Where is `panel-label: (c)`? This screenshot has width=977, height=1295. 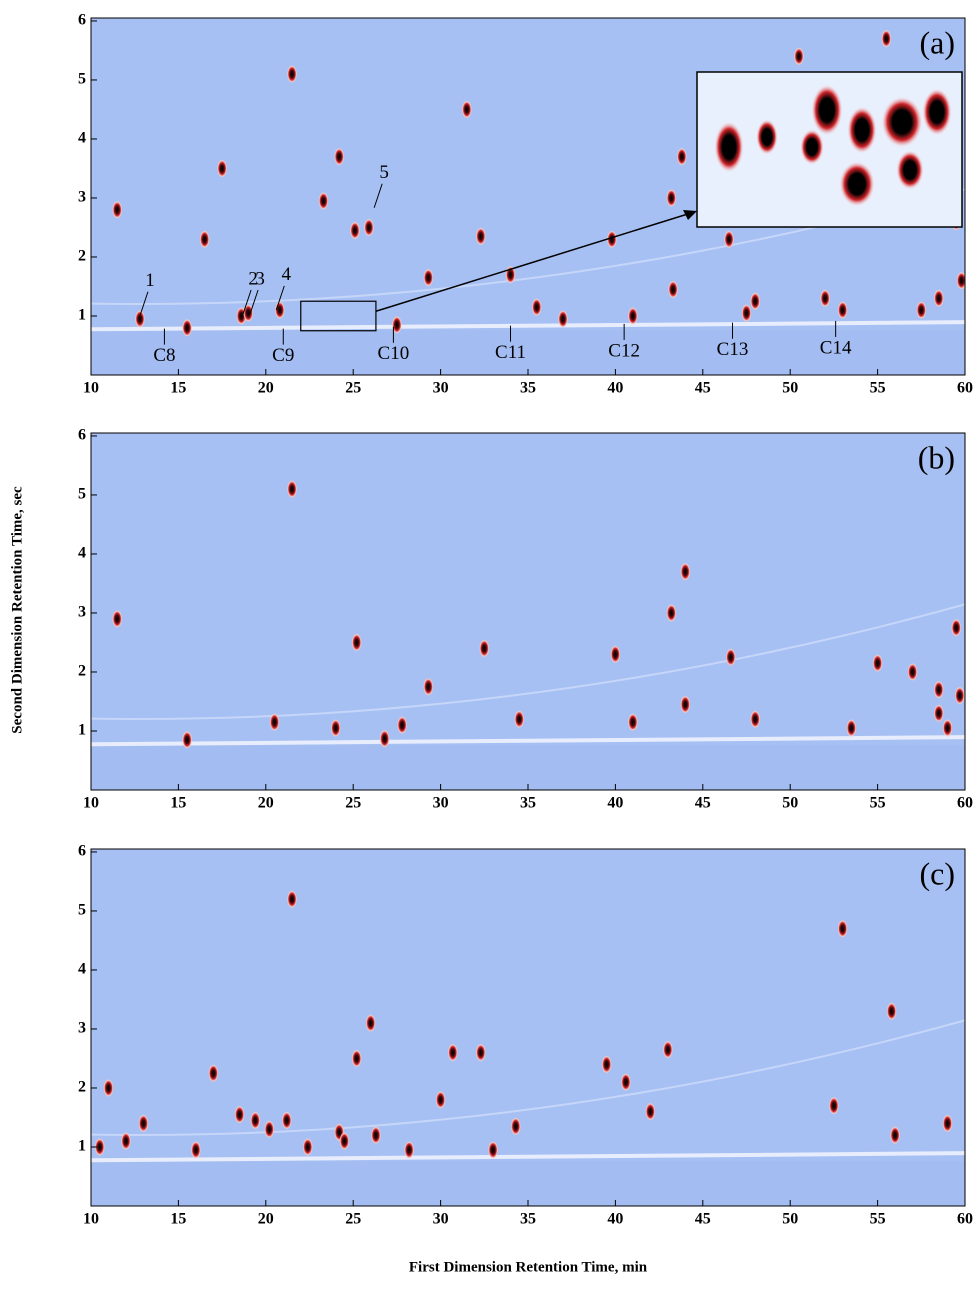
panel-label: (c) is located at coordinates (937, 873).